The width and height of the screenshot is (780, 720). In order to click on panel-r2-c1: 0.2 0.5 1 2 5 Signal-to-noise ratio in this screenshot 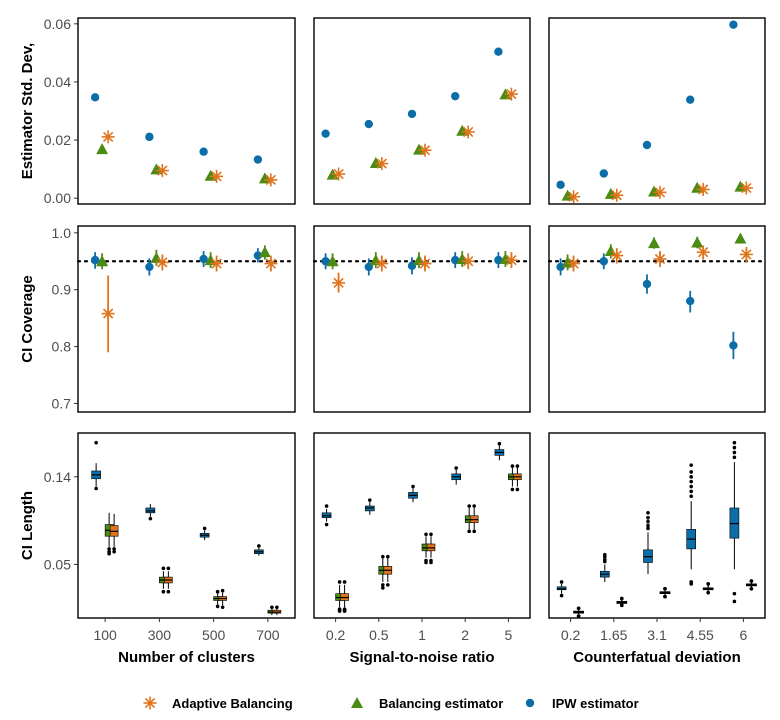, I will do `click(422, 549)`.